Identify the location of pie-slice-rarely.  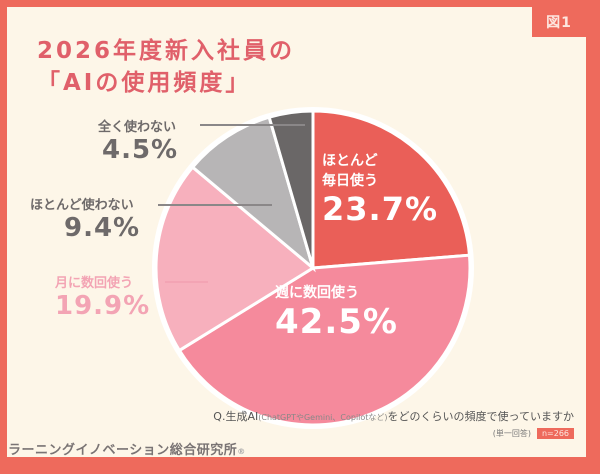
(253, 194).